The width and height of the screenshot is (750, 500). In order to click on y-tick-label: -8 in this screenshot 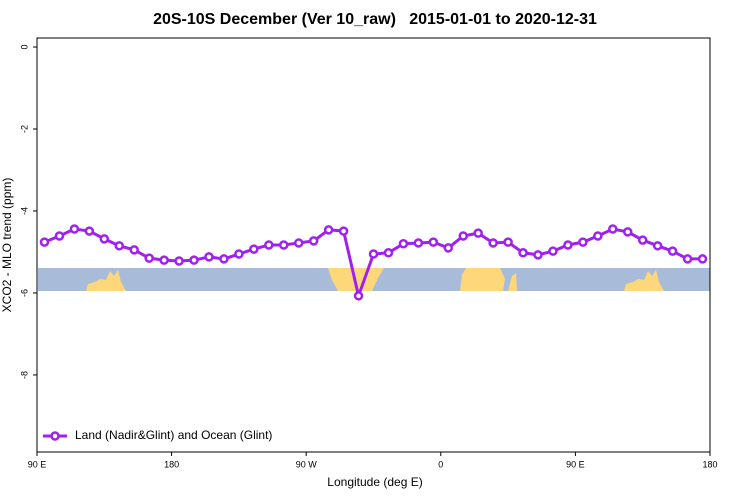, I will do `click(24, 375)`.